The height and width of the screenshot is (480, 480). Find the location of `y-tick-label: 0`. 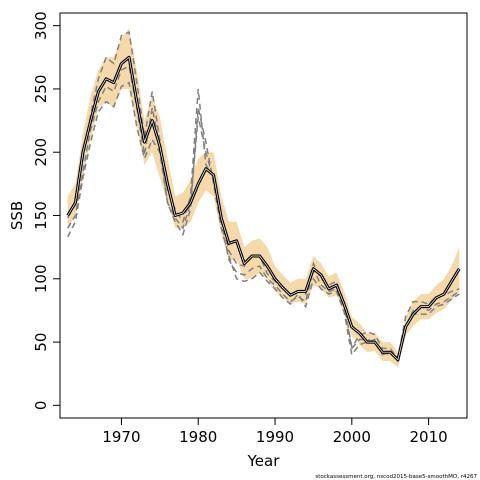

y-tick-label: 0 is located at coordinates (41, 406).